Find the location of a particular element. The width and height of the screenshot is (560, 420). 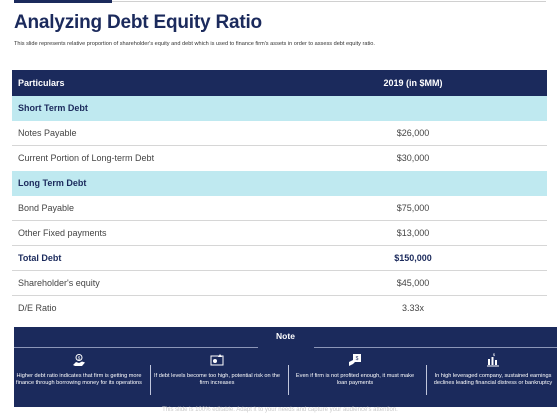

note-title: Note is located at coordinates (285, 336).